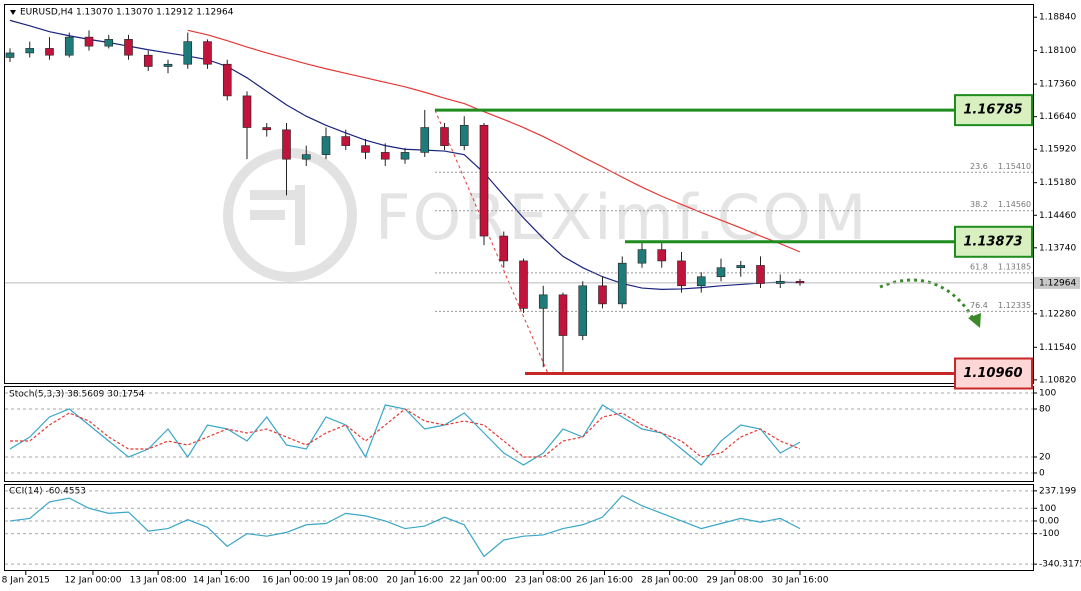  I want to click on x-tick-label: 20 Jan 16:00, so click(414, 581).